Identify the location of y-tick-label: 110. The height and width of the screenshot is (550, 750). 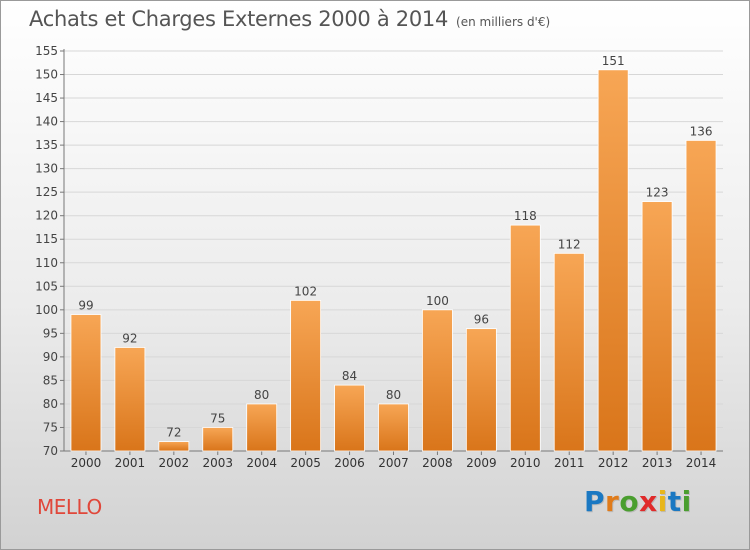
(46, 263).